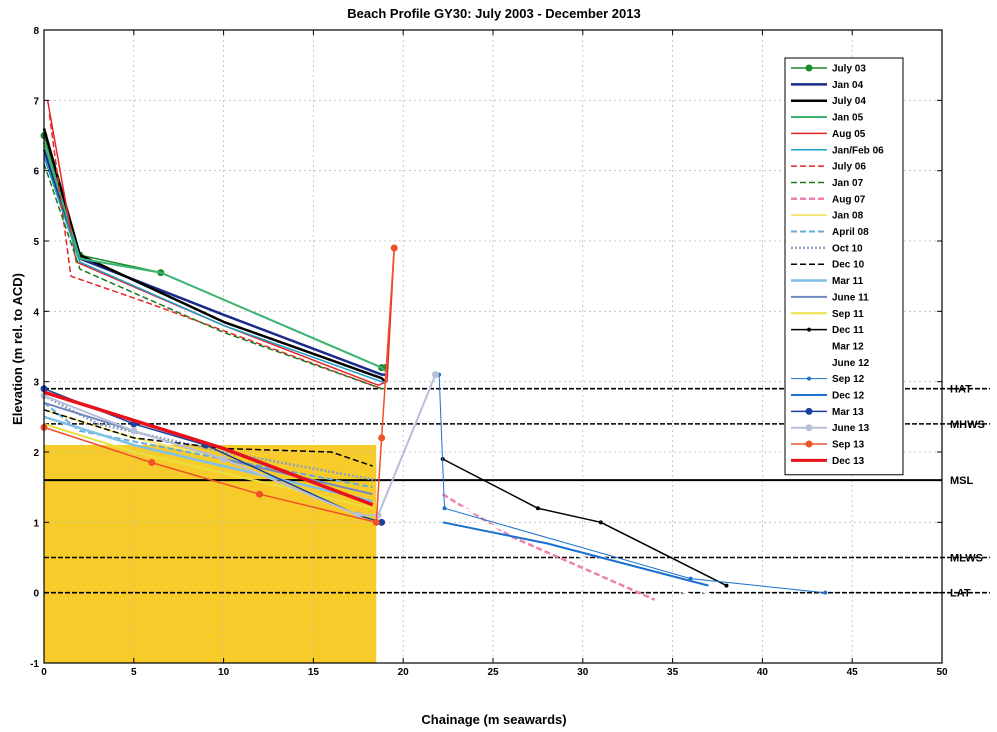 Image resolution: width=997 pixels, height=732 pixels. I want to click on legend-label-4: Aug 05, so click(849, 134).